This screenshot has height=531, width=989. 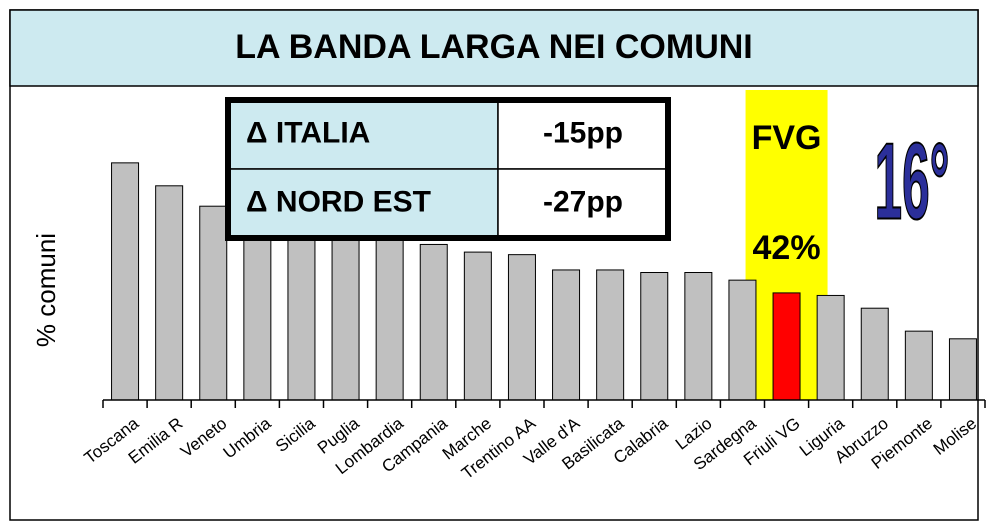 I want to click on title-bar, so click(x=494, y=48).